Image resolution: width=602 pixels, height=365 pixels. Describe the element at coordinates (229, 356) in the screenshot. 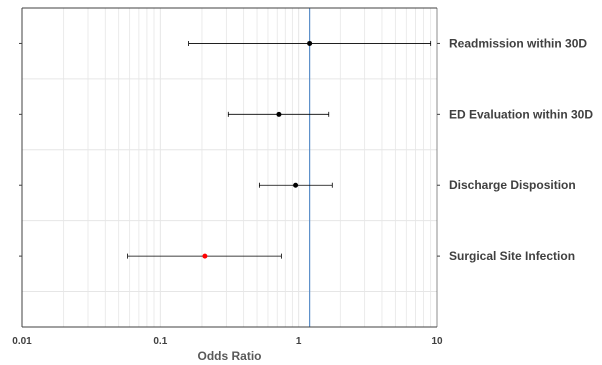

I see `x-axis-title: Odds Ratio` at that location.